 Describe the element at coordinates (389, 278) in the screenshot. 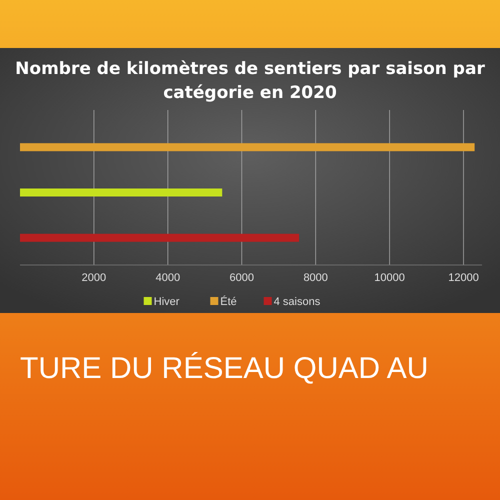

I see `x-tick-label: 10000` at that location.